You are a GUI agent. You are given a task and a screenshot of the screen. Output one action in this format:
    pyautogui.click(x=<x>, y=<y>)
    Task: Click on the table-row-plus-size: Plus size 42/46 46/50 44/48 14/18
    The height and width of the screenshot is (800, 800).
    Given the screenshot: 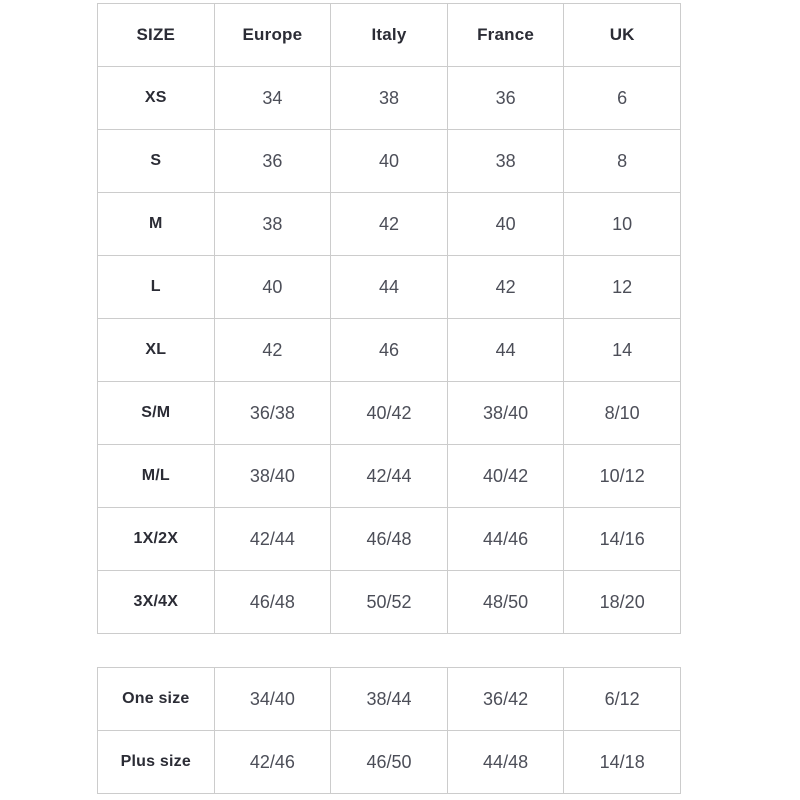 What is the action you would take?
    pyautogui.click(x=389, y=762)
    